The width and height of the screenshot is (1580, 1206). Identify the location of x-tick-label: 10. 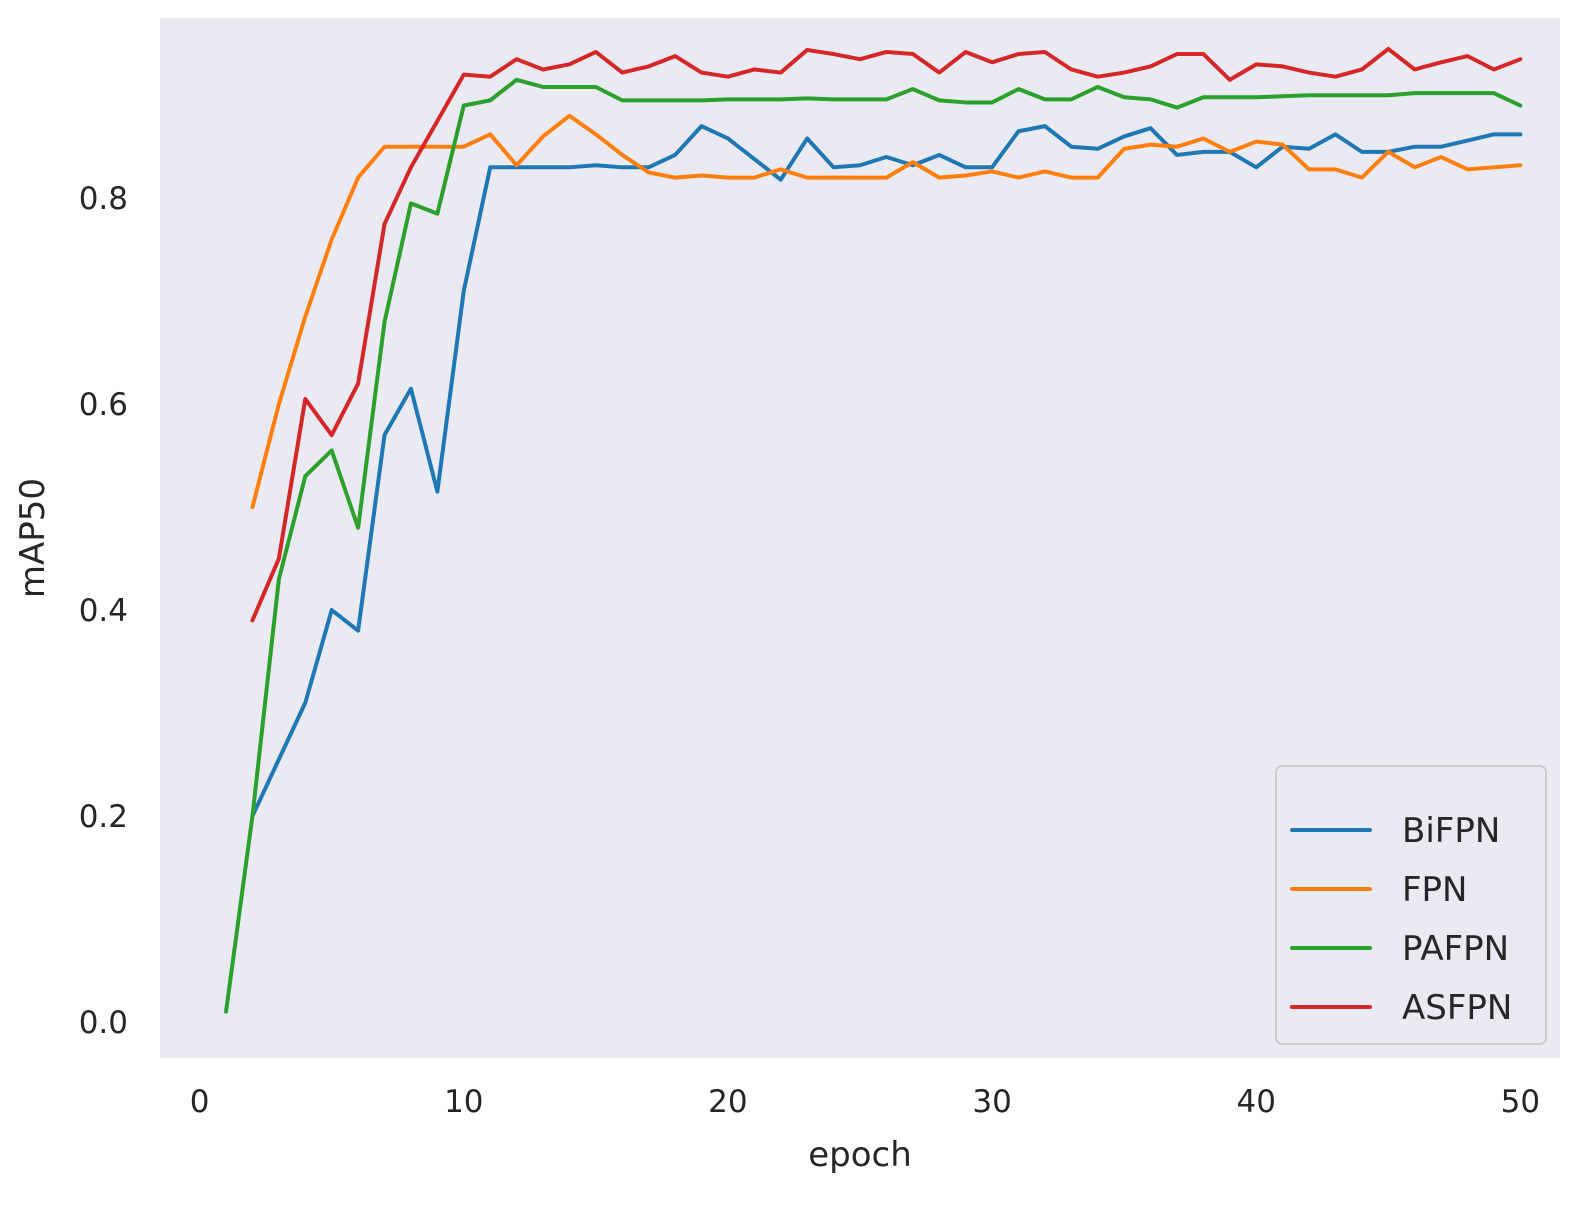
(463, 1102).